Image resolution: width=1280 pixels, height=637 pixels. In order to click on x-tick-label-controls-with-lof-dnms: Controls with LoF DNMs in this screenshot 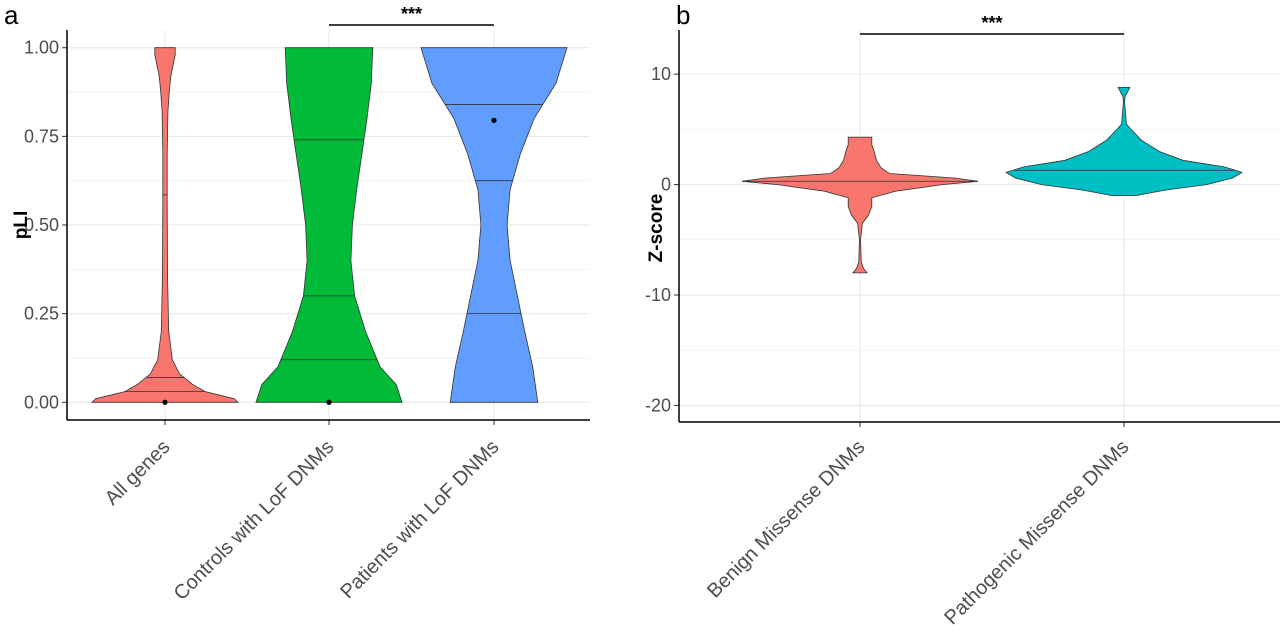, I will do `click(254, 520)`.